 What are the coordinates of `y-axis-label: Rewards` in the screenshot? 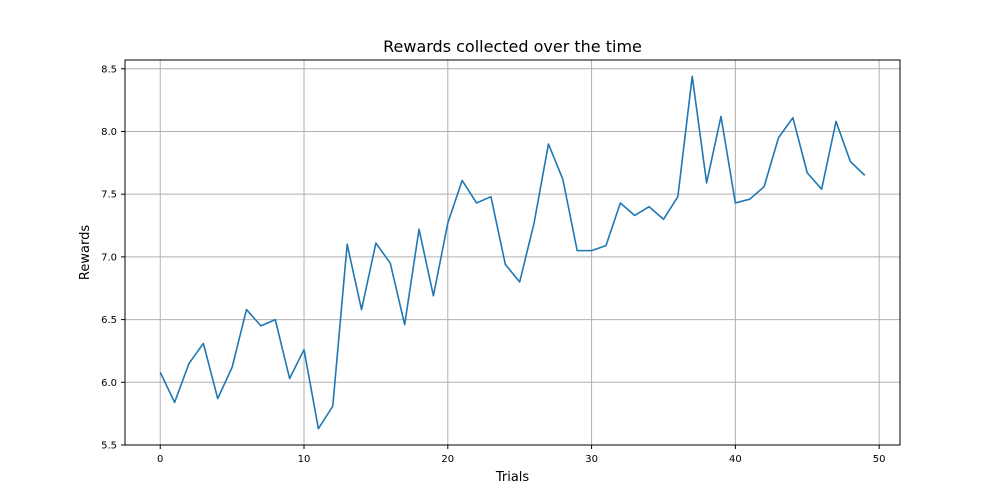 It's located at (85, 252).